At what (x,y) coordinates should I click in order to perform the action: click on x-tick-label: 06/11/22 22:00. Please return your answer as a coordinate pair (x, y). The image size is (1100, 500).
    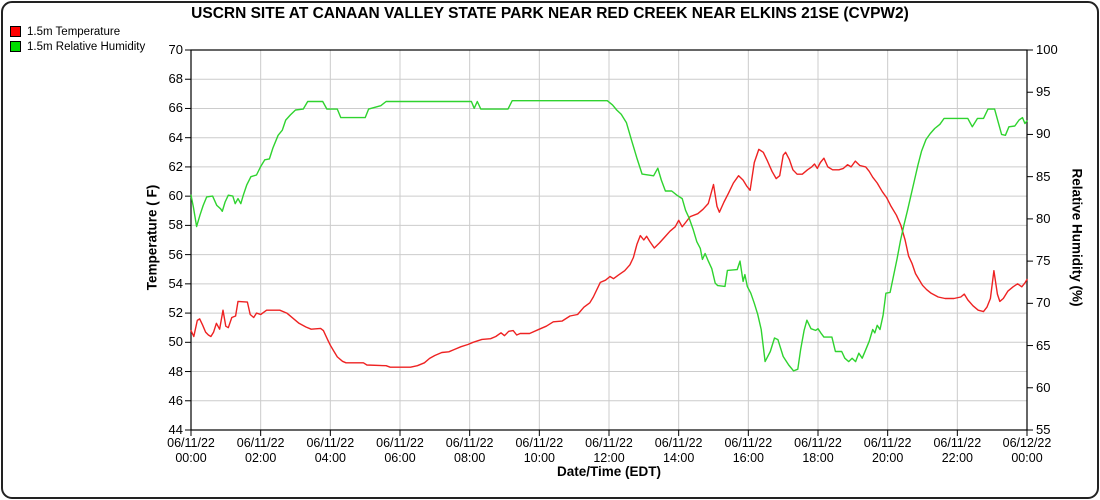
    Looking at the image, I should click on (957, 451).